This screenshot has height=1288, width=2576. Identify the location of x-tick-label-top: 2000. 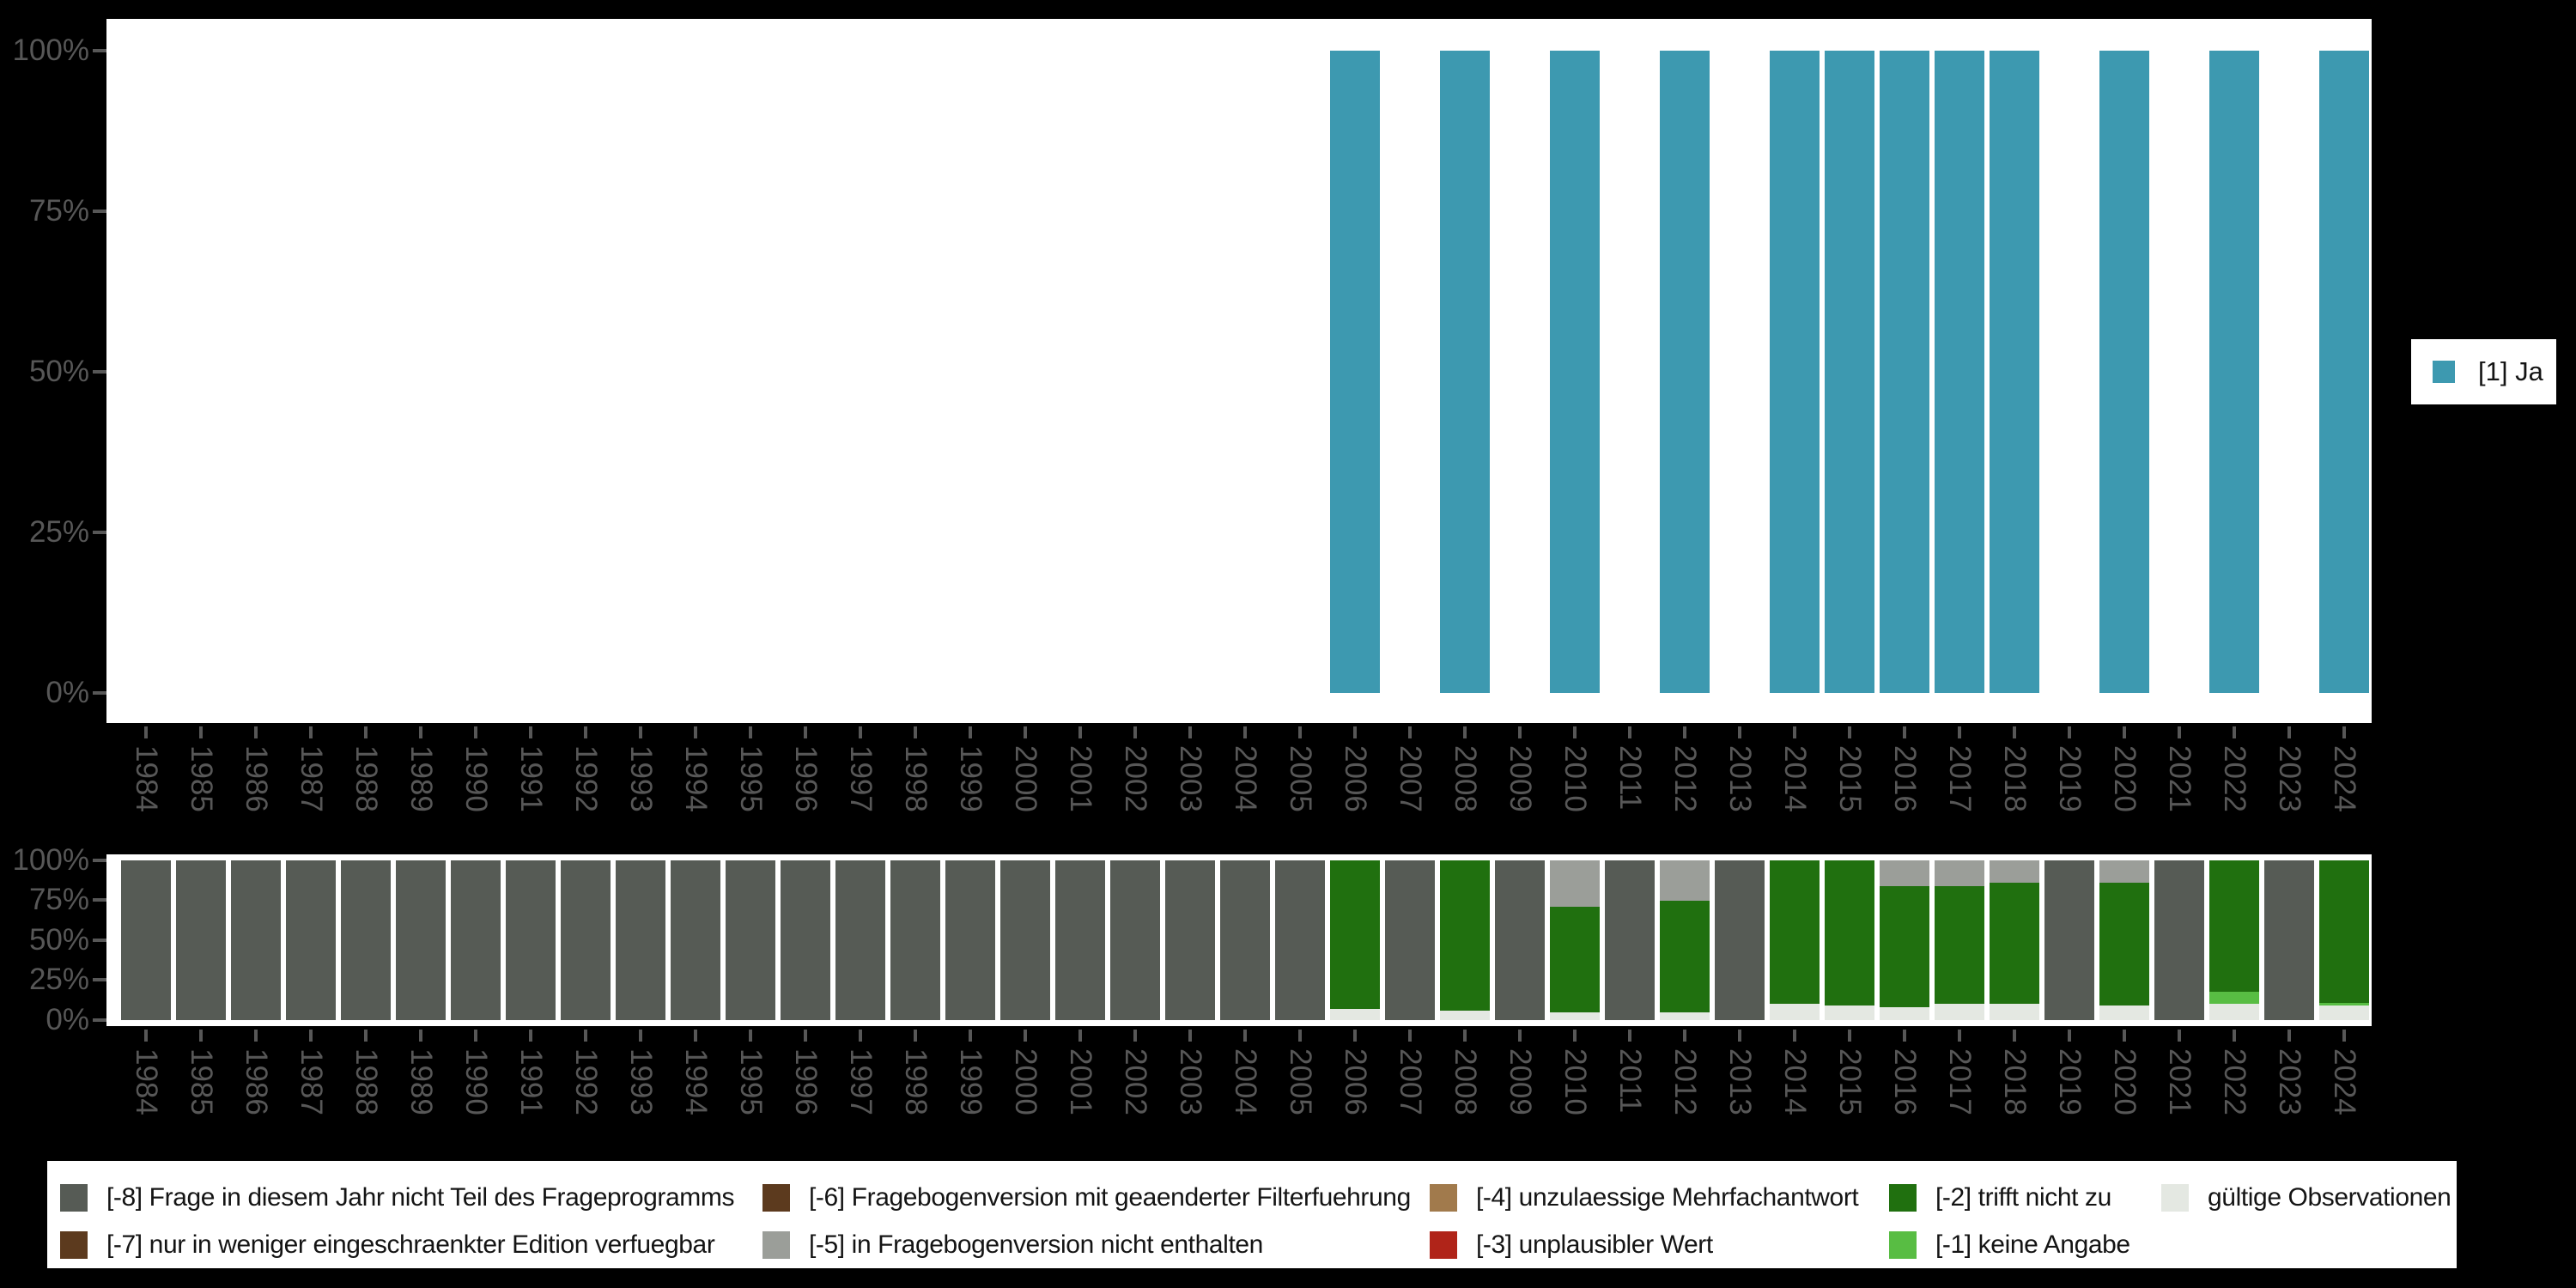
(1025, 779).